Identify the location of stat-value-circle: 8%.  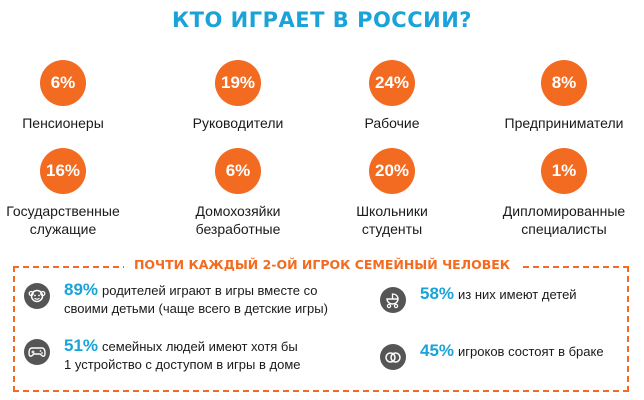
(564, 83).